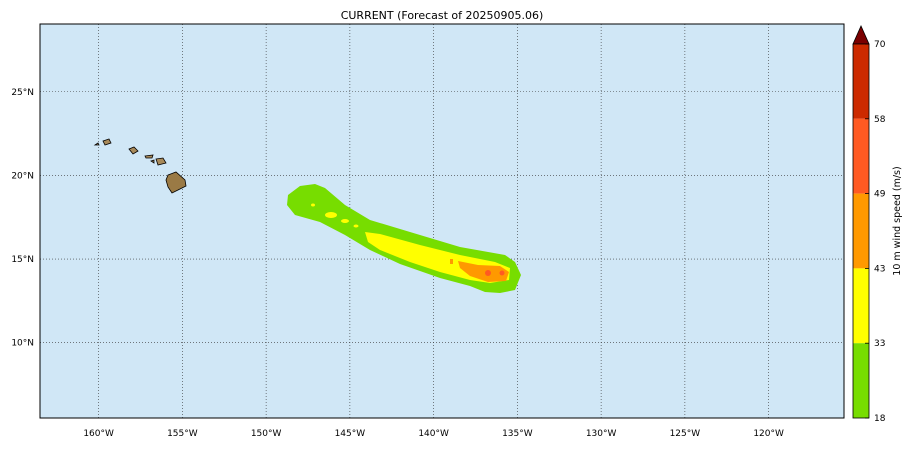 This screenshot has height=449, width=912. I want to click on island-kauai, so click(107, 142).